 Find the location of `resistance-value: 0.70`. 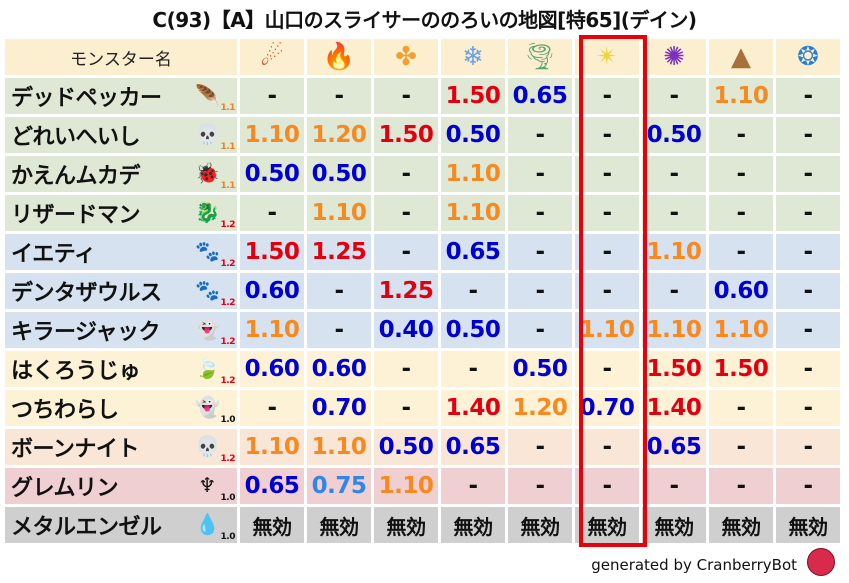

resistance-value: 0.70 is located at coordinates (339, 408).